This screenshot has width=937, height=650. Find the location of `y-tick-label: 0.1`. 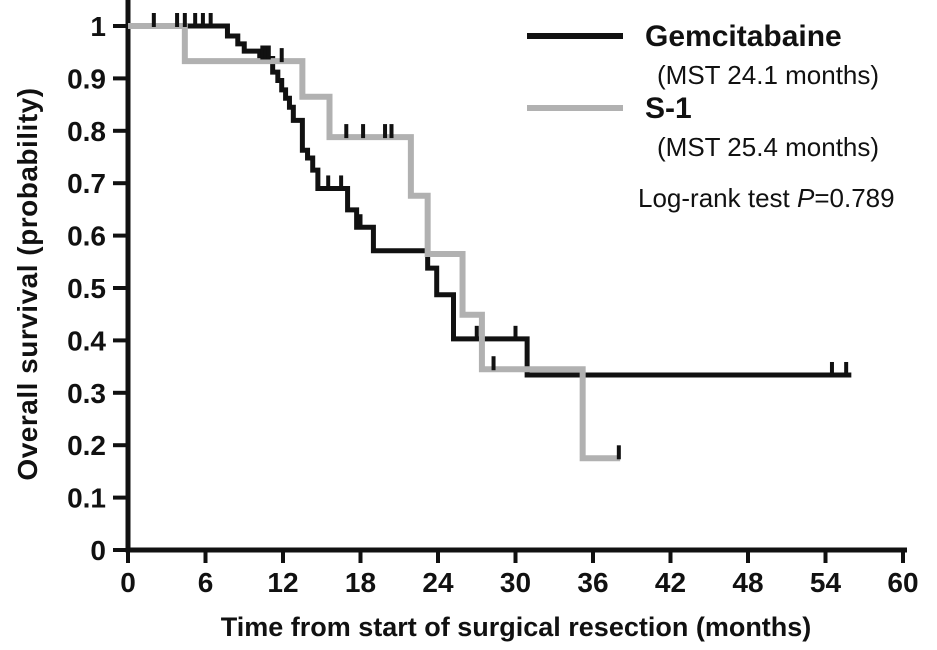

y-tick-label: 0.1 is located at coordinates (86, 498).